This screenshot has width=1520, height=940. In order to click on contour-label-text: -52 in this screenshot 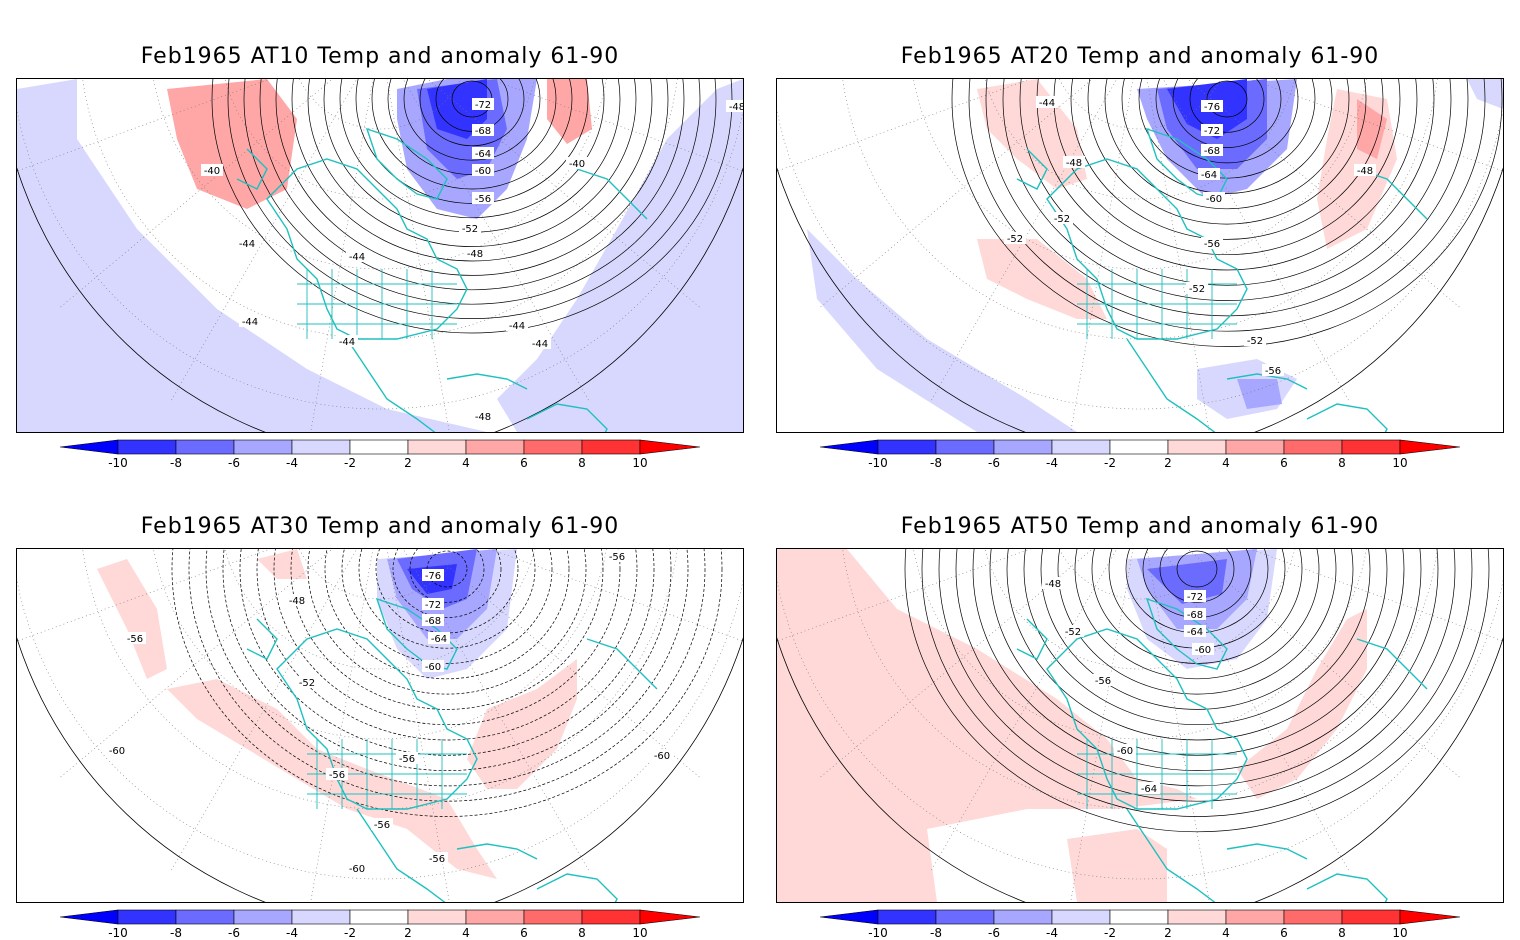, I will do `click(1255, 341)`.